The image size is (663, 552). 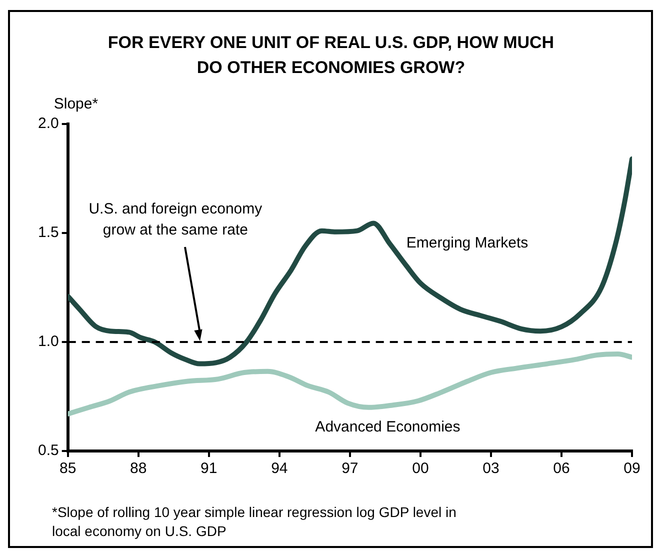 What do you see at coordinates (350, 469) in the screenshot?
I see `x-tick-label: 97` at bounding box center [350, 469].